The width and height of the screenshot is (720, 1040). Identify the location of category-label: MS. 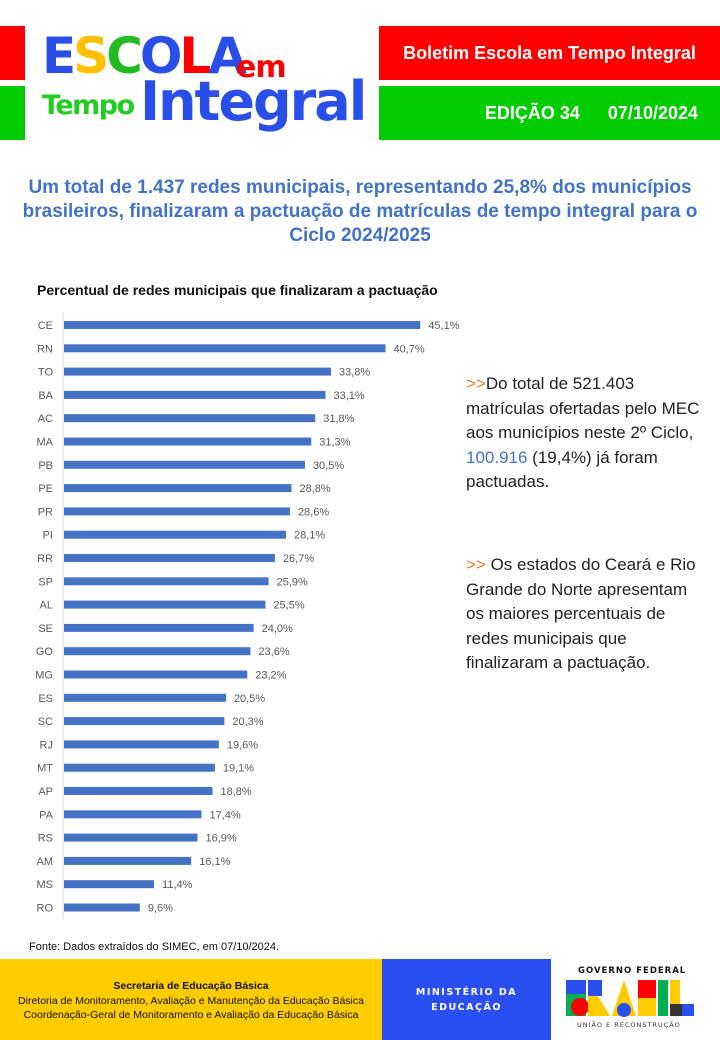
(45, 885).